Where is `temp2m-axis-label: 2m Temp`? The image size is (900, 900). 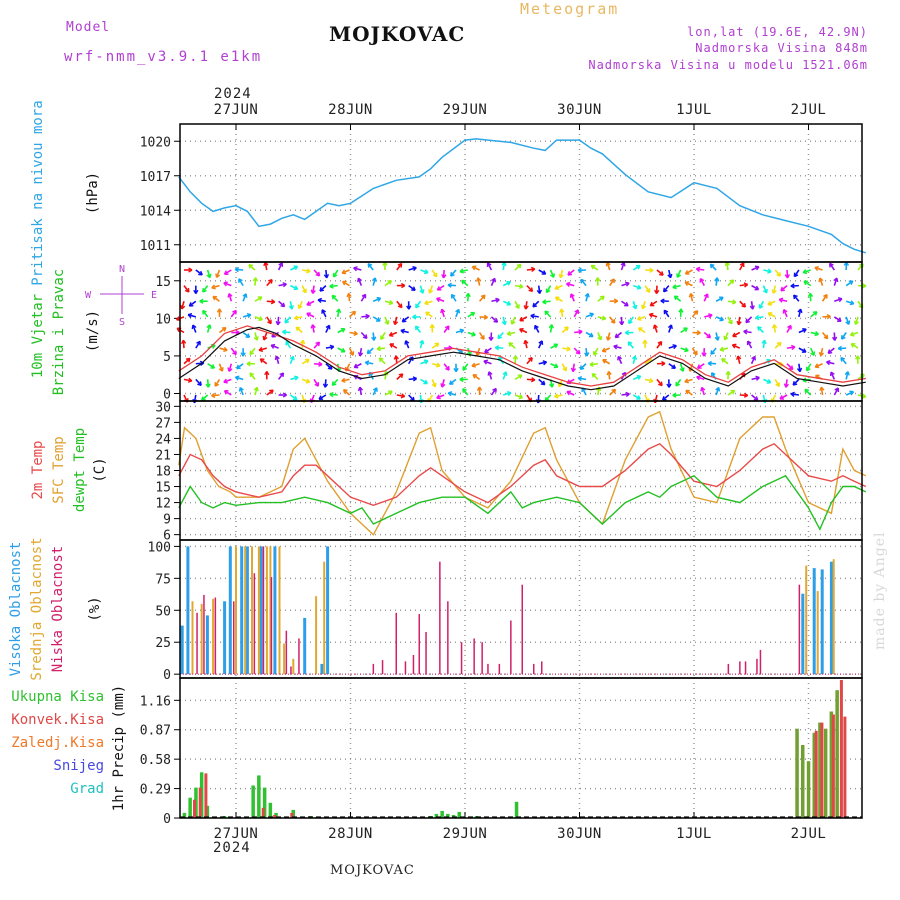 temp2m-axis-label: 2m Temp is located at coordinates (38, 469).